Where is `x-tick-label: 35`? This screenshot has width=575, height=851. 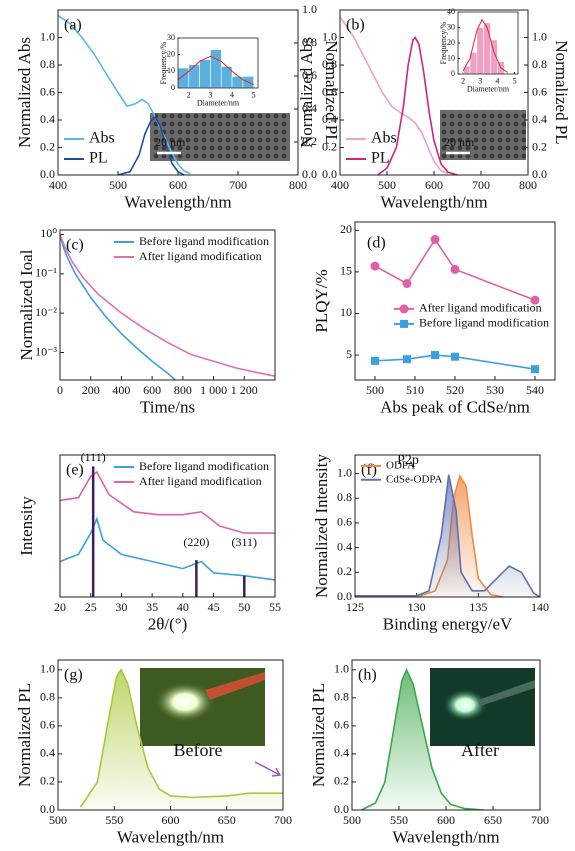
x-tick-label: 35 is located at coordinates (152, 607).